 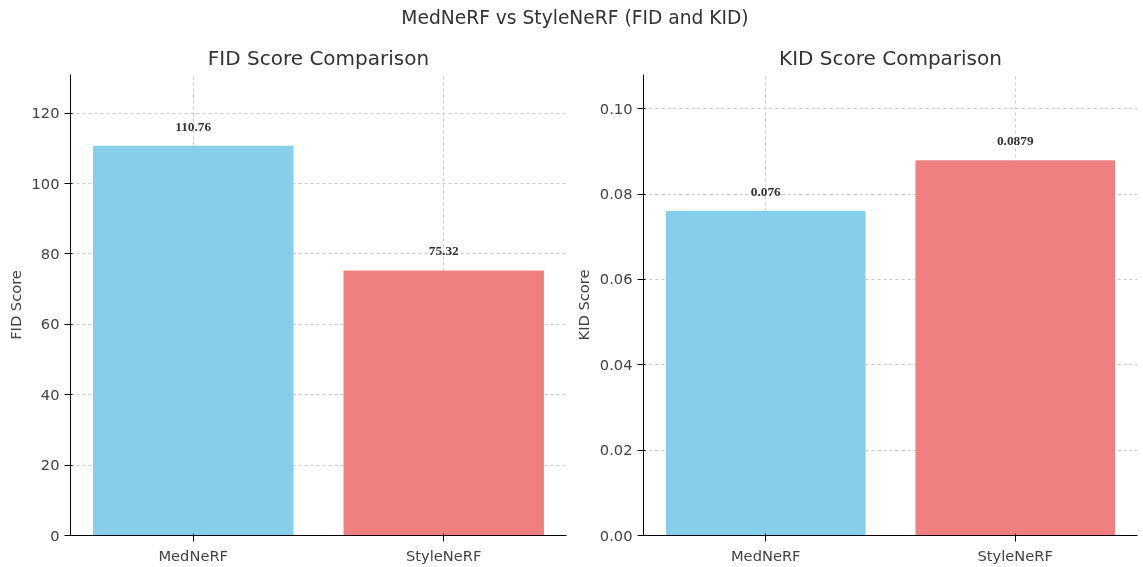 What do you see at coordinates (766, 192) in the screenshot?
I see `data-label: 0.076` at bounding box center [766, 192].